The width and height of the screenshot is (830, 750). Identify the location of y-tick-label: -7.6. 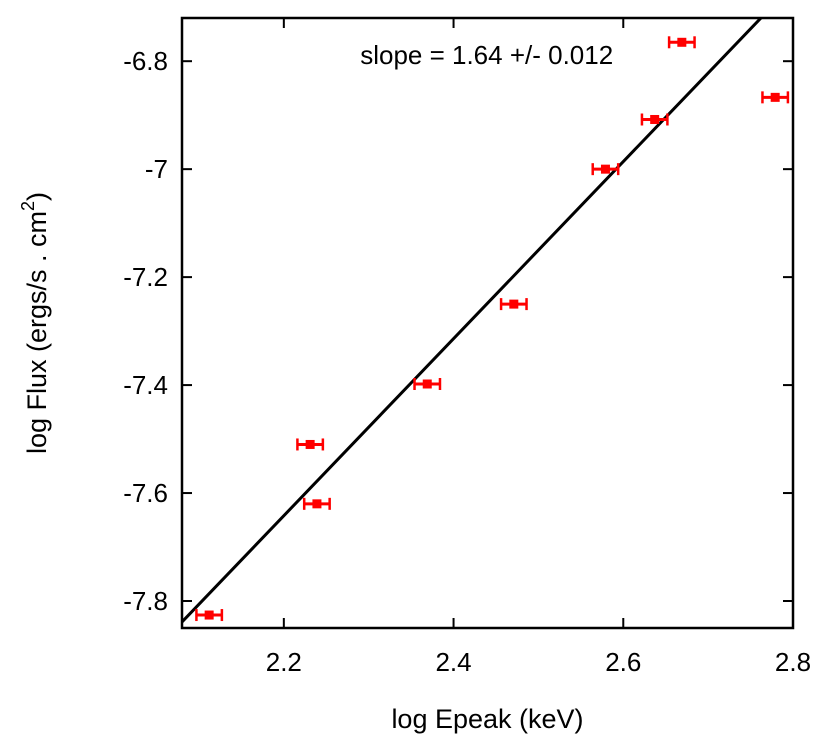
(145, 493).